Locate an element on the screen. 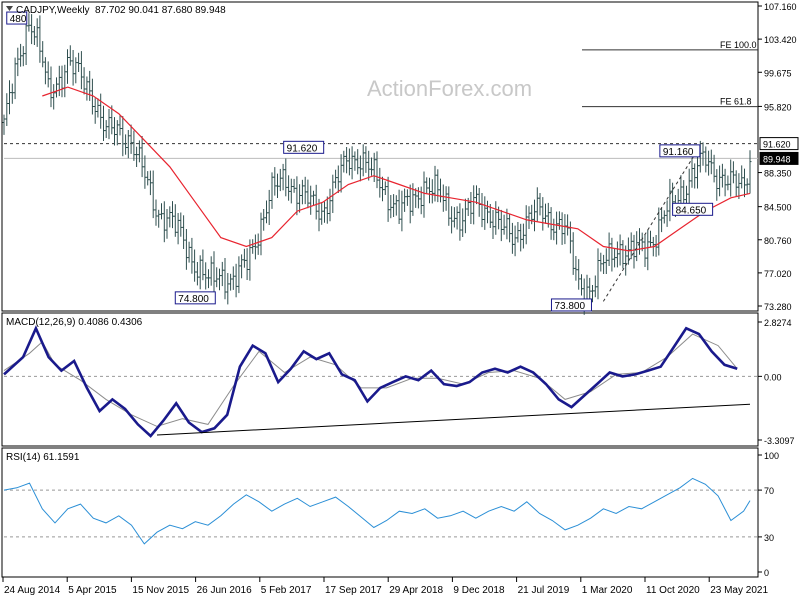  price-tick-label: 84.500 is located at coordinates (778, 208).